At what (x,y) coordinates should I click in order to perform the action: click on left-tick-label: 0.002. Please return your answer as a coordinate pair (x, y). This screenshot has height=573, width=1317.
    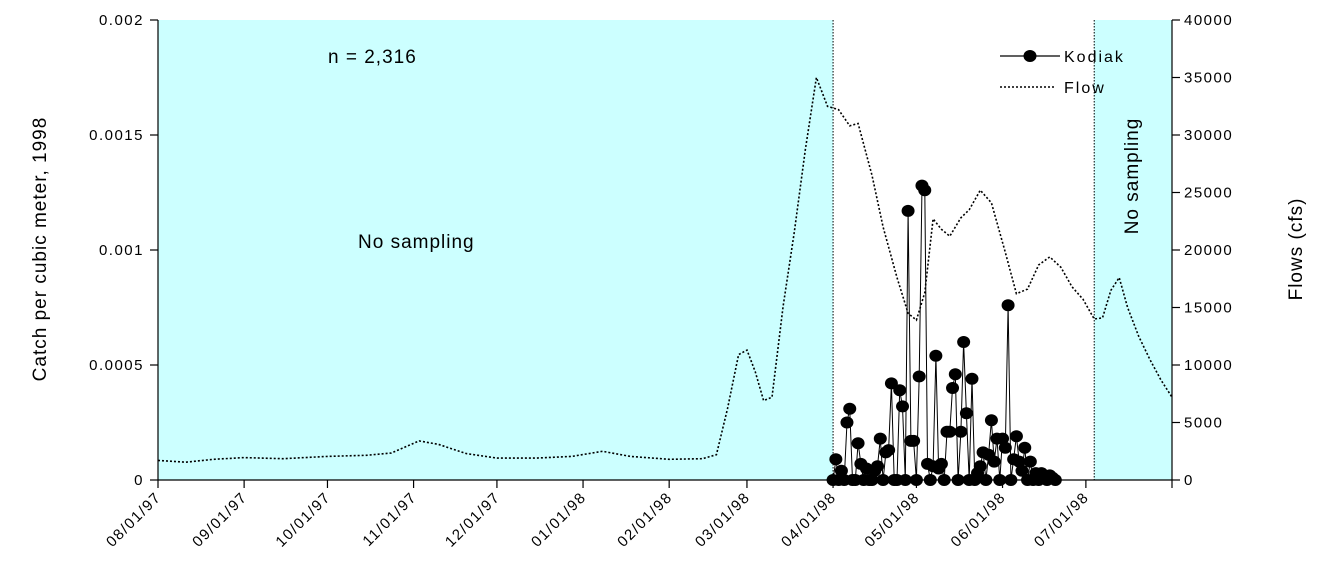
    Looking at the image, I should click on (121, 20).